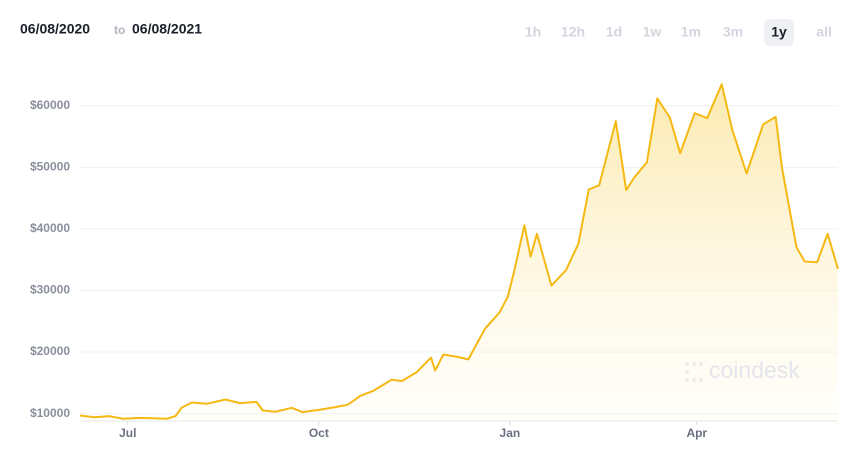 This screenshot has width=853, height=453. What do you see at coordinates (691, 32) in the screenshot?
I see `range-button: 1m` at bounding box center [691, 32].